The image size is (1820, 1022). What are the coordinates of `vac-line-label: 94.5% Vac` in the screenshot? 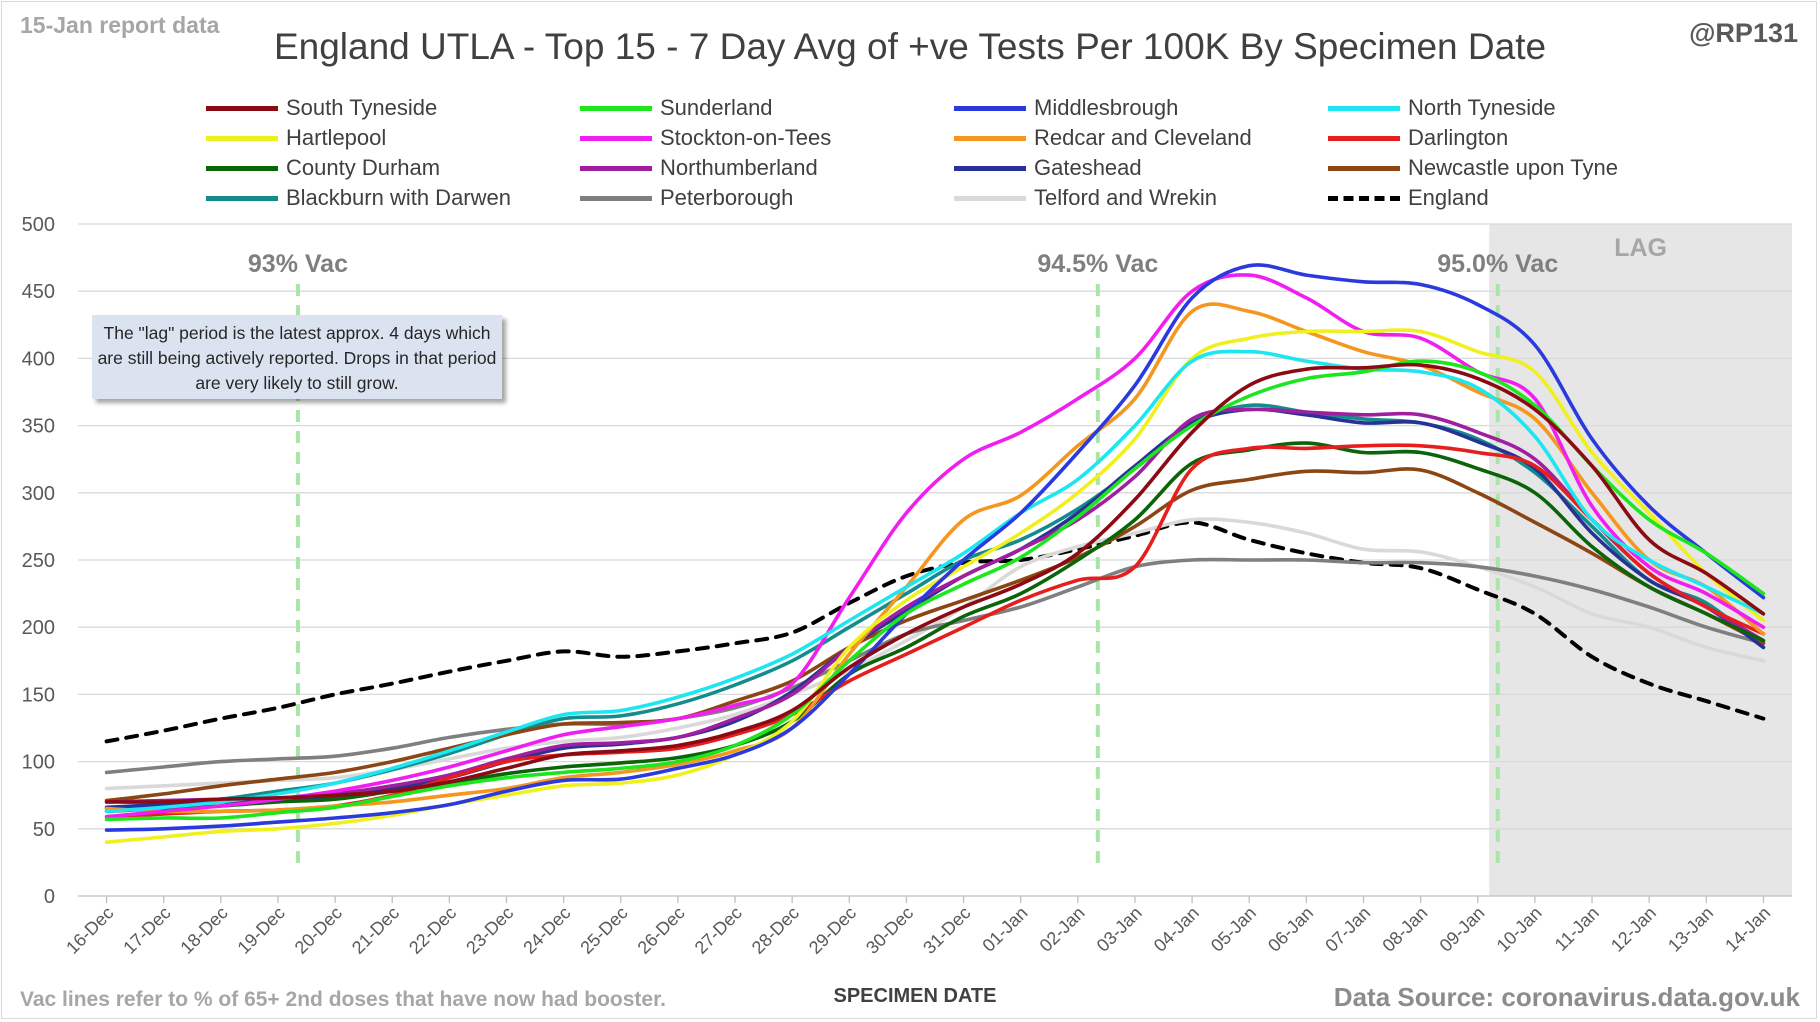 It's located at (1097, 264).